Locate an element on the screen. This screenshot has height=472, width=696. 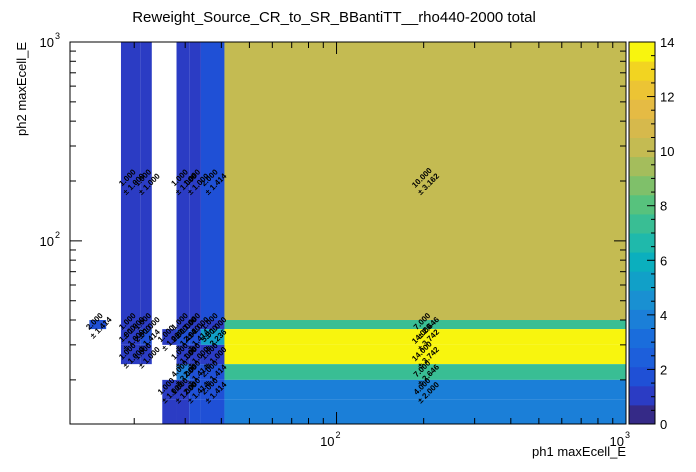
y-tick-label: 10 3 is located at coordinates (50, 40).